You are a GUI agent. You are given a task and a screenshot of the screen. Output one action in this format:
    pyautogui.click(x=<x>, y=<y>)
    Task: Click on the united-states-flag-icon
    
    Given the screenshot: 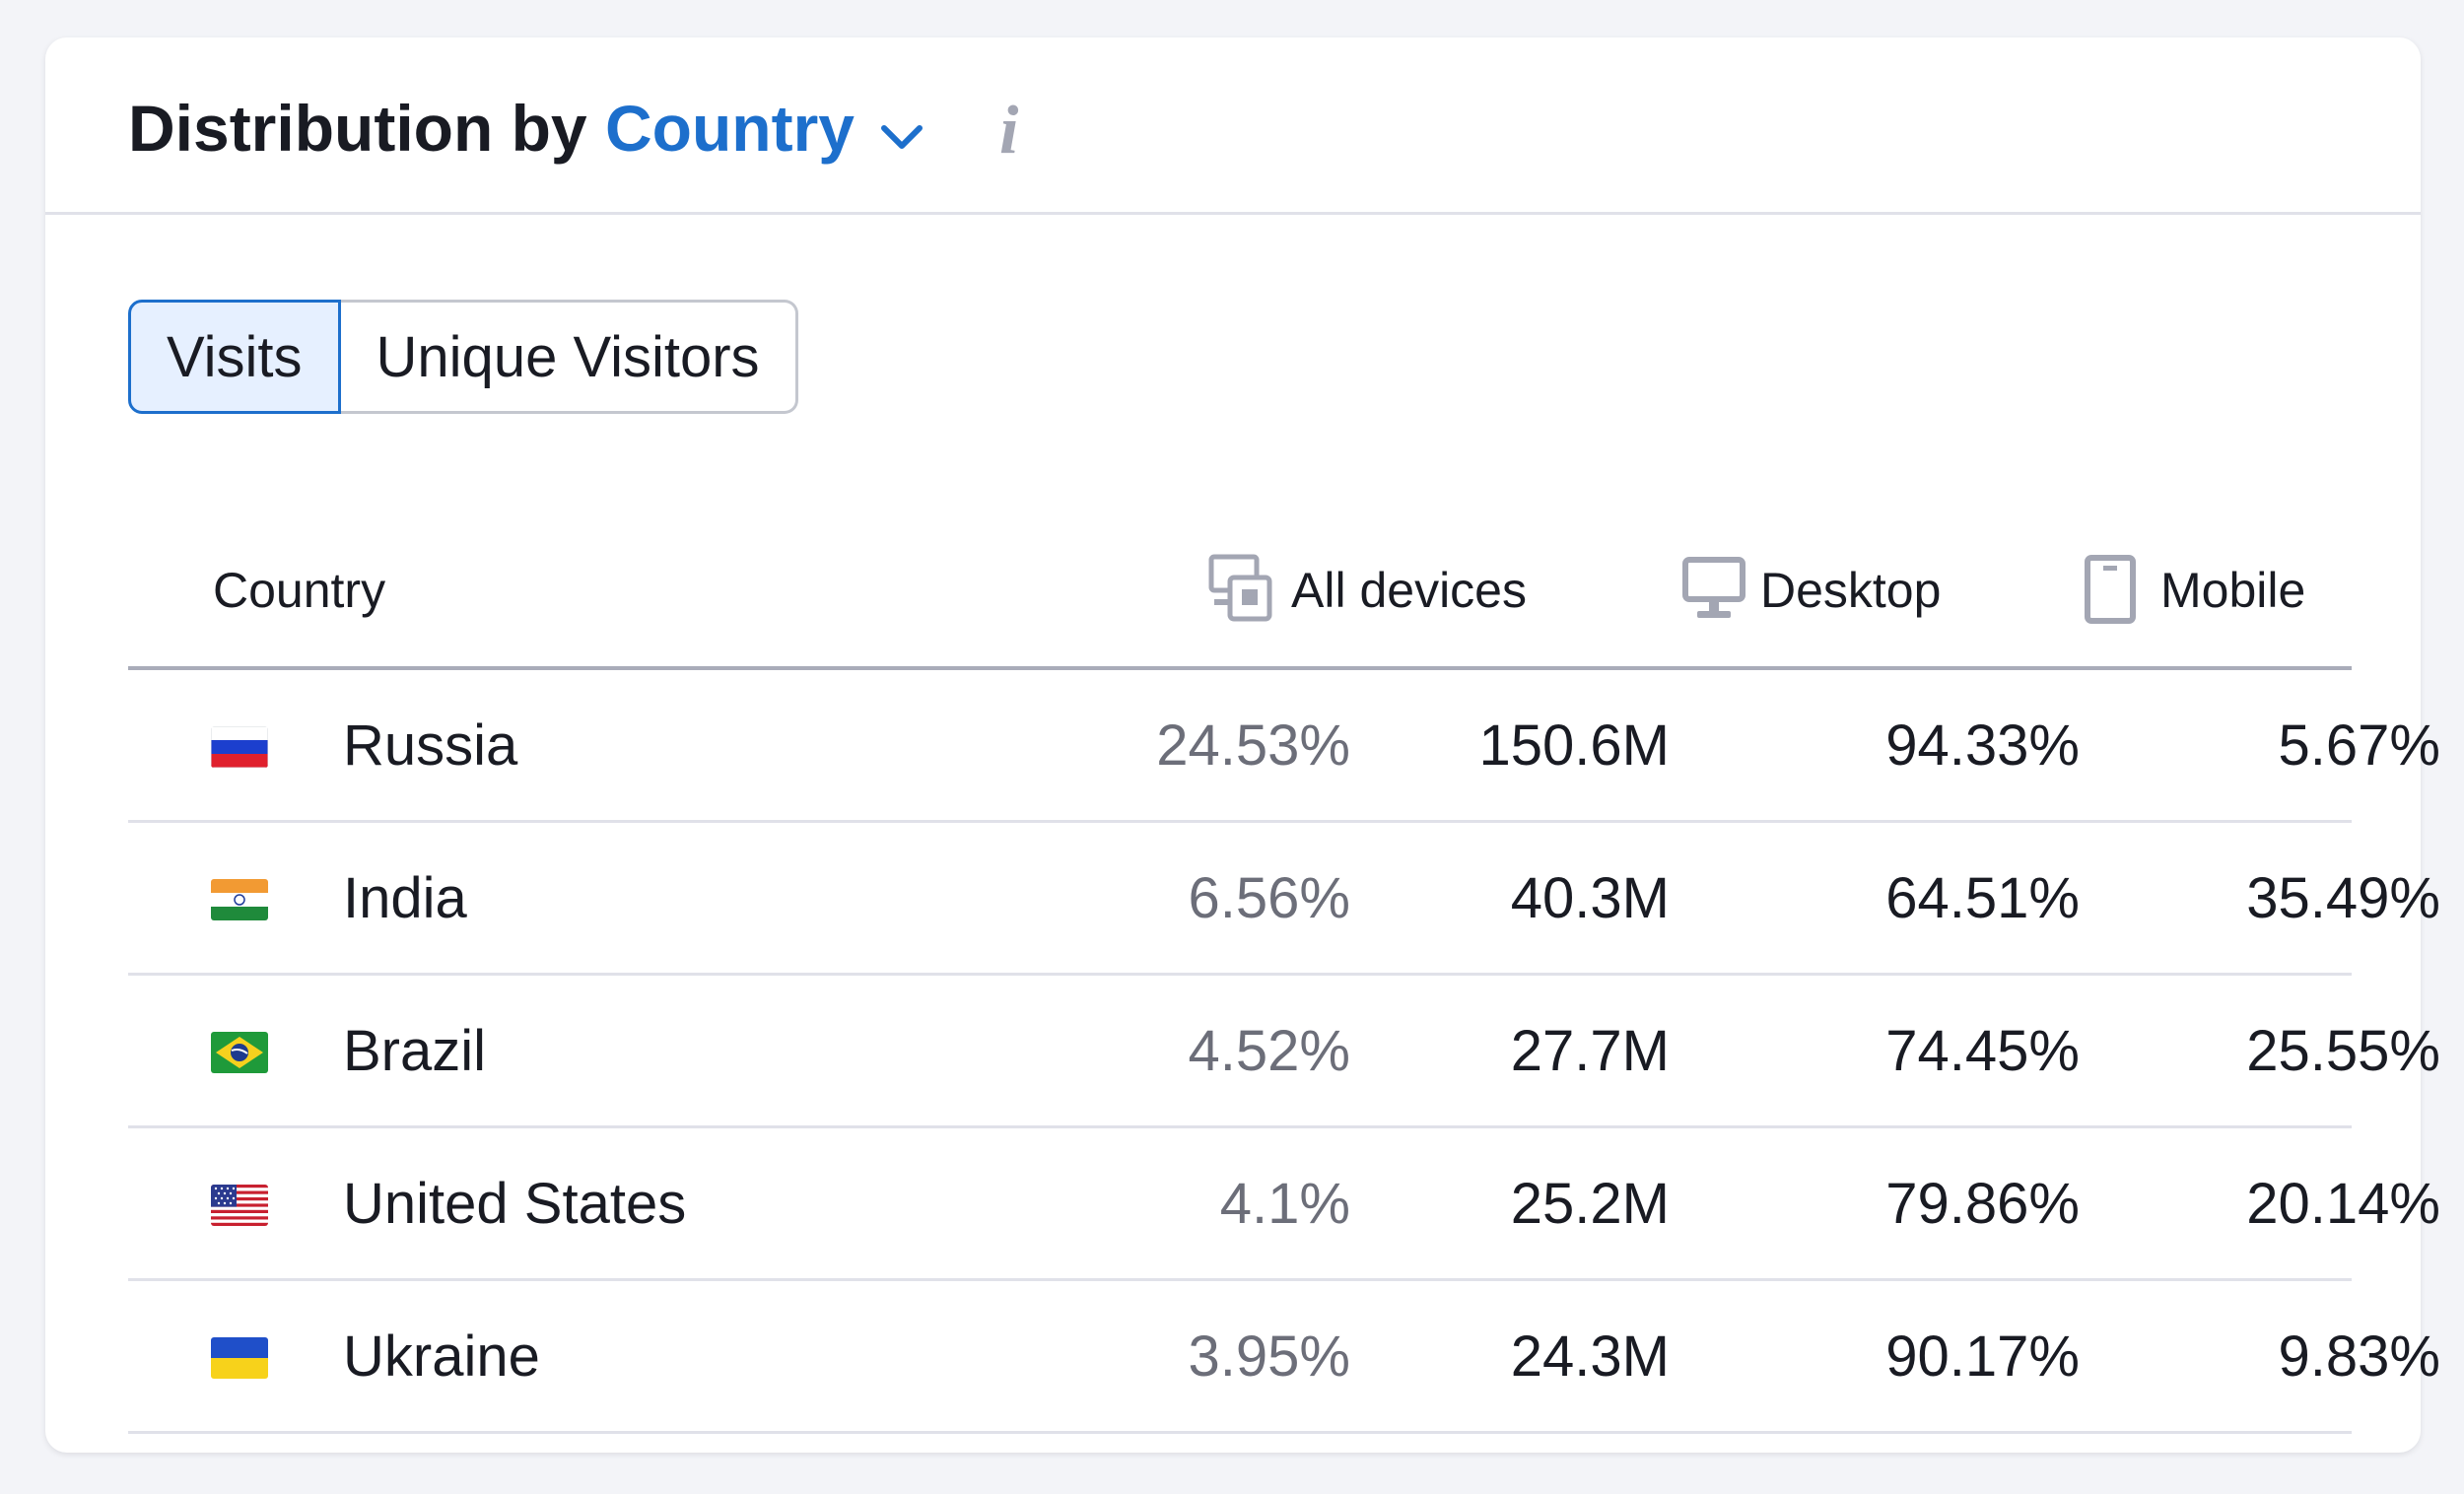 What is the action you would take?
    pyautogui.click(x=239, y=1205)
    